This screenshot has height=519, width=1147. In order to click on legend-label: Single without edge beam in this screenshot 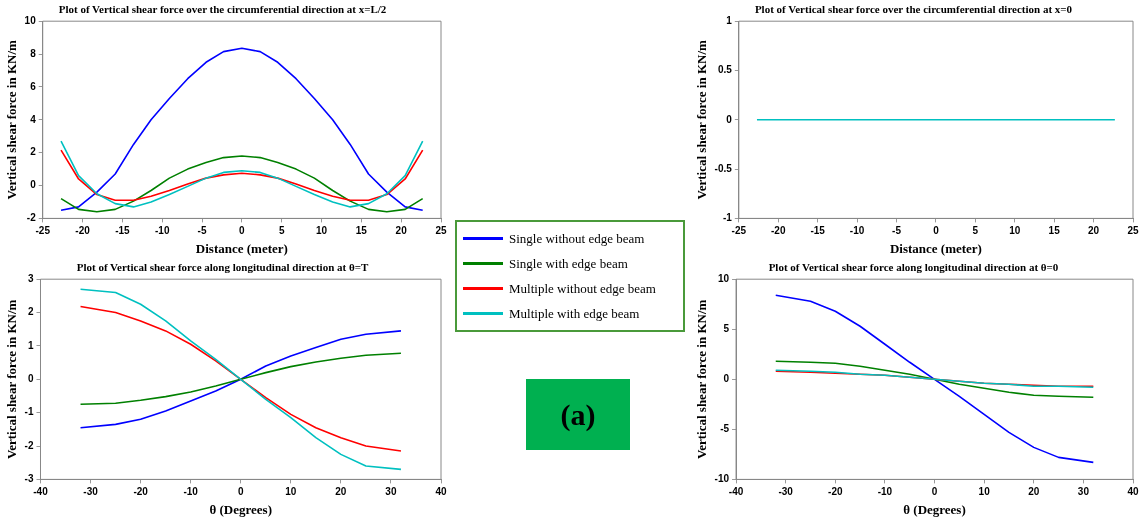, I will do `click(577, 238)`.